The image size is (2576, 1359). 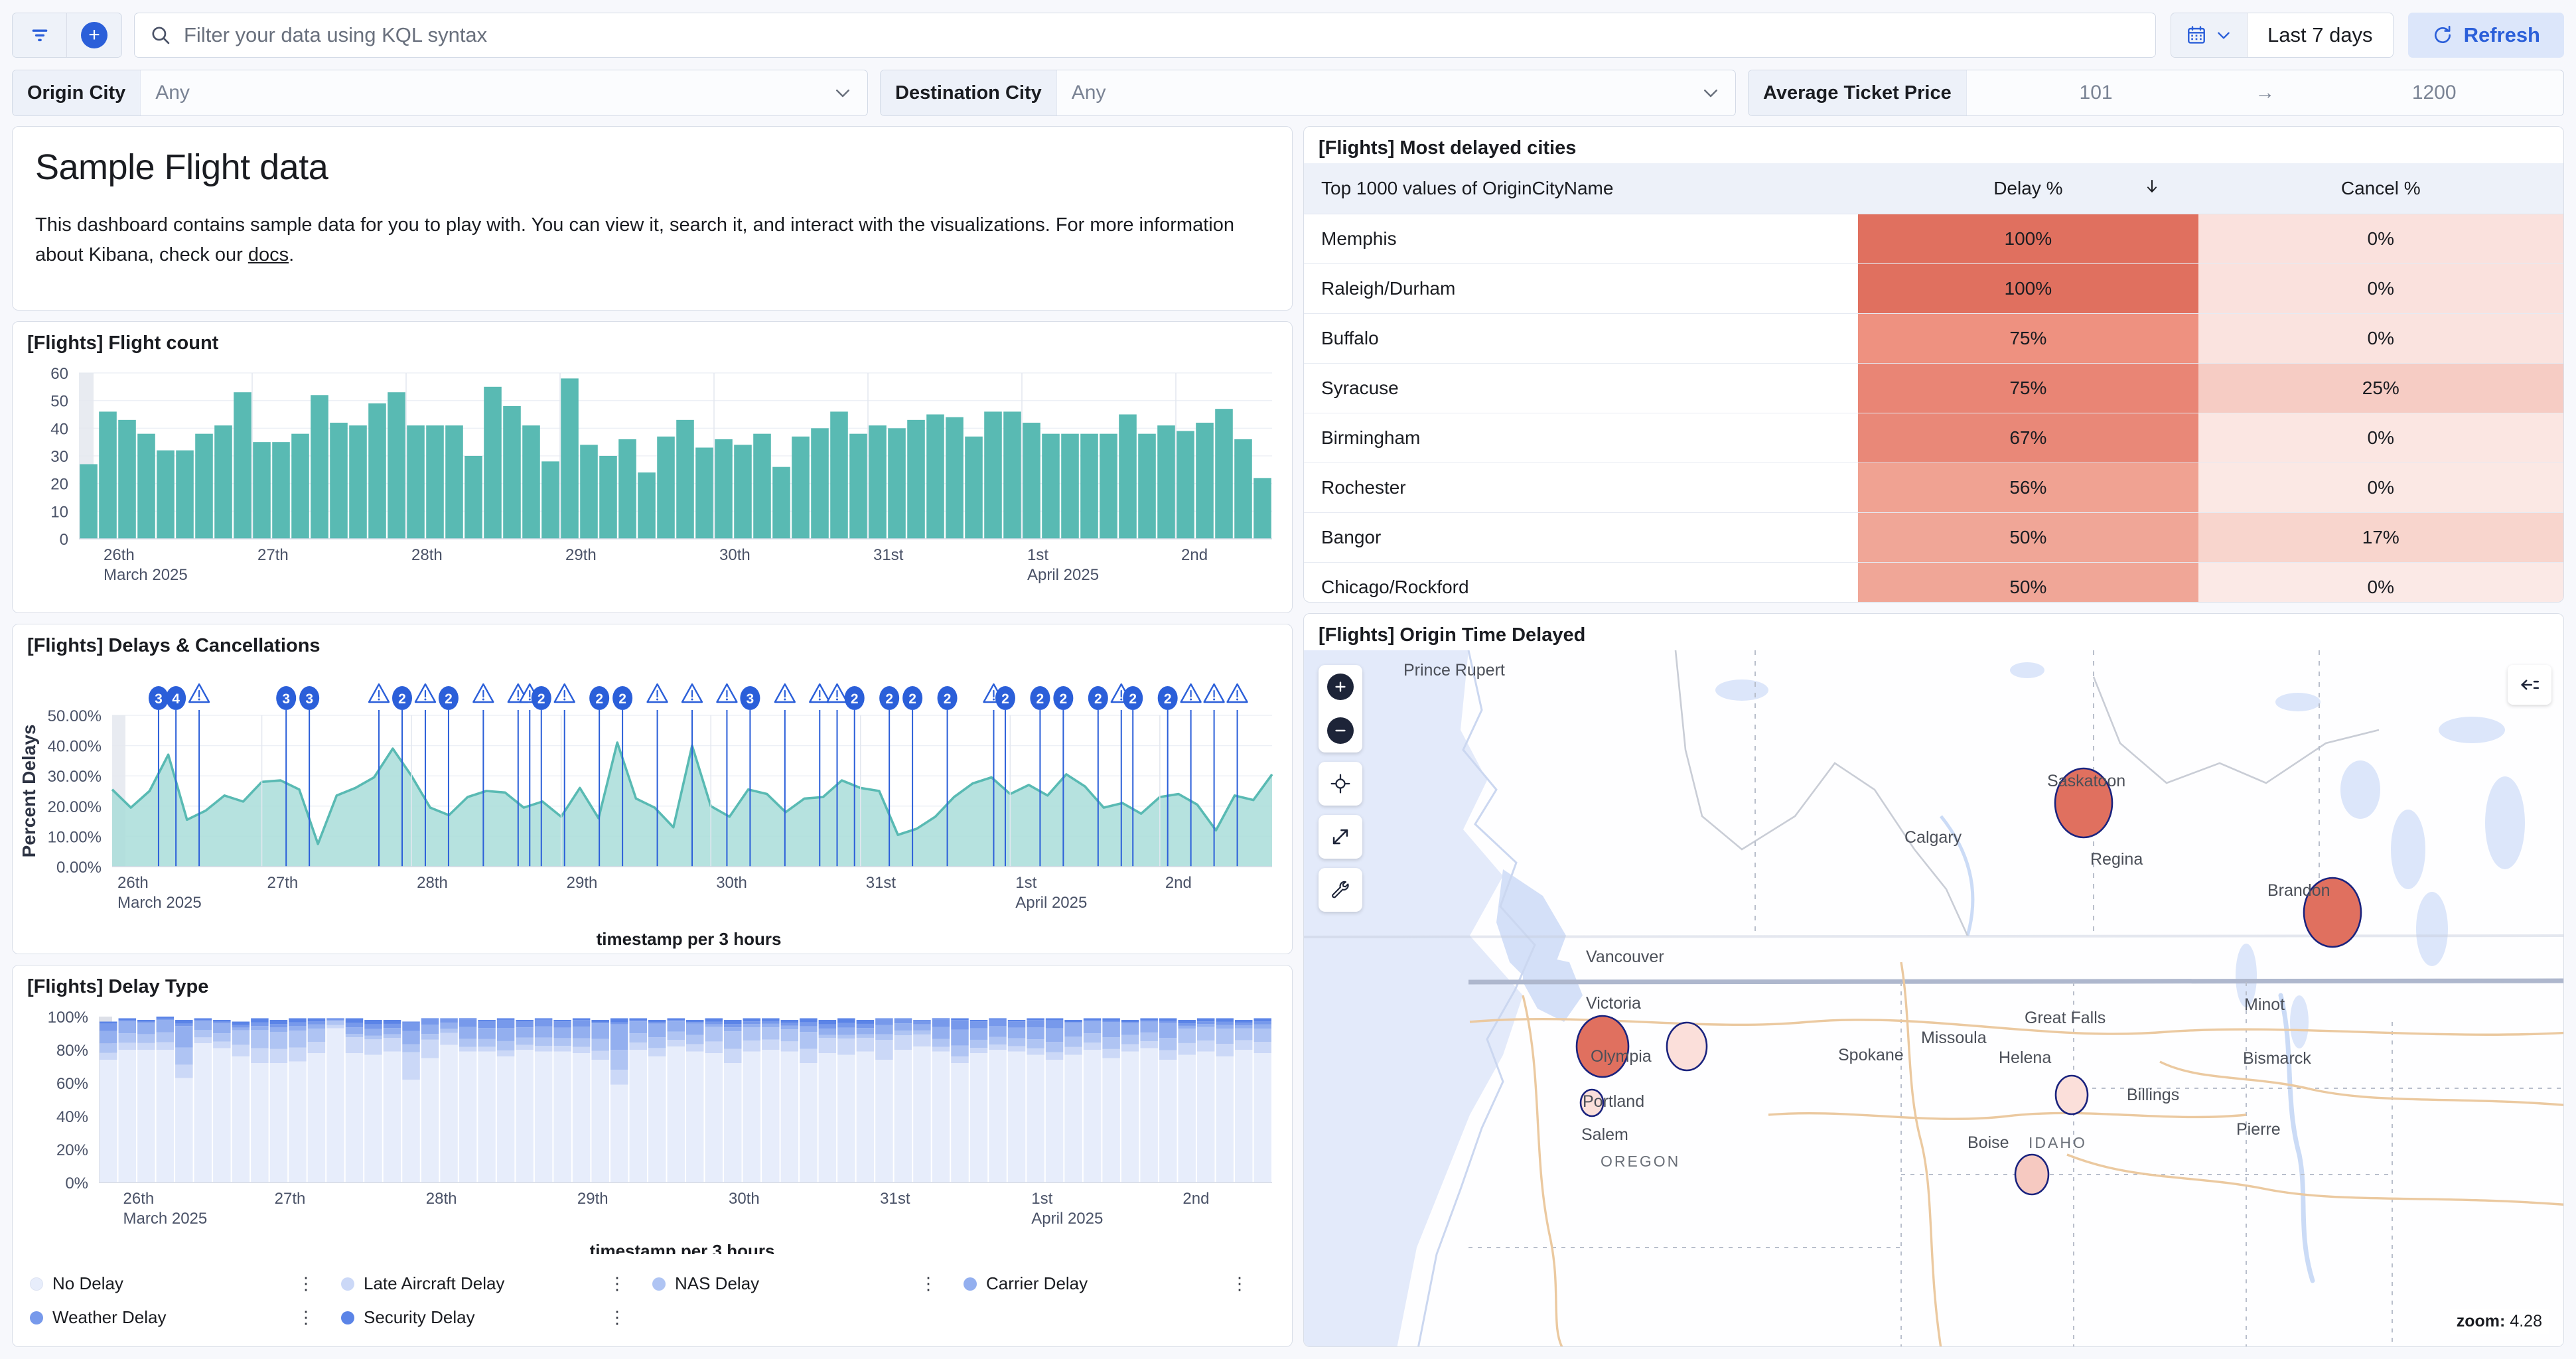 What do you see at coordinates (2210, 35) in the screenshot?
I see `date-quick-select-button` at bounding box center [2210, 35].